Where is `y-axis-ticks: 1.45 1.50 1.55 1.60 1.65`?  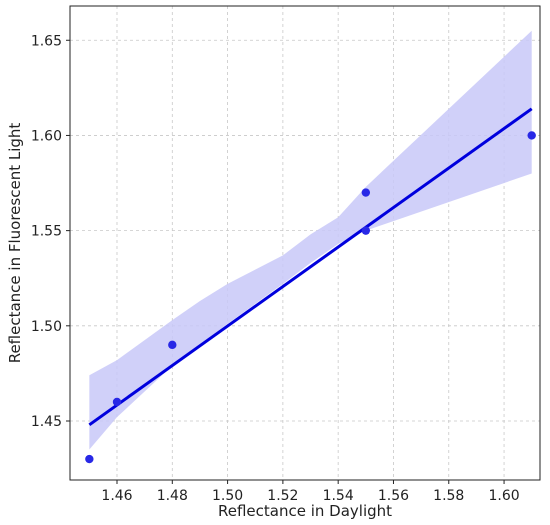 y-axis-ticks: 1.45 1.50 1.55 1.60 1.65 is located at coordinates (50, 231).